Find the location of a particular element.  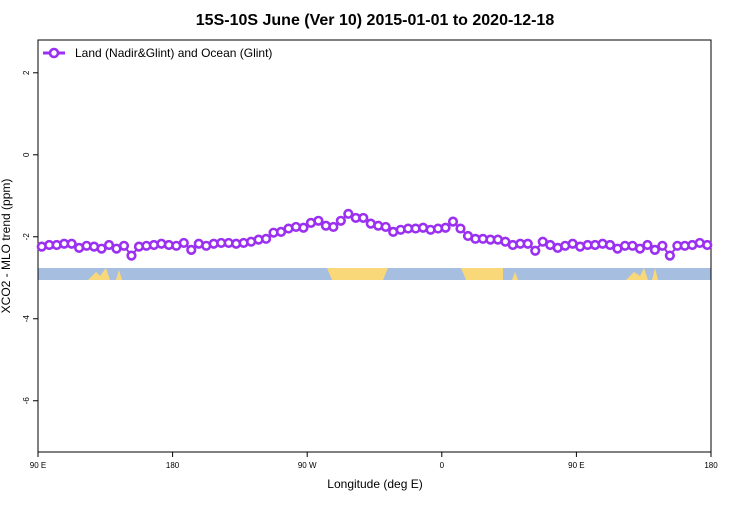

legend-label: Land (Nadir&Glint) and Ocean (Glint) is located at coordinates (173, 53).